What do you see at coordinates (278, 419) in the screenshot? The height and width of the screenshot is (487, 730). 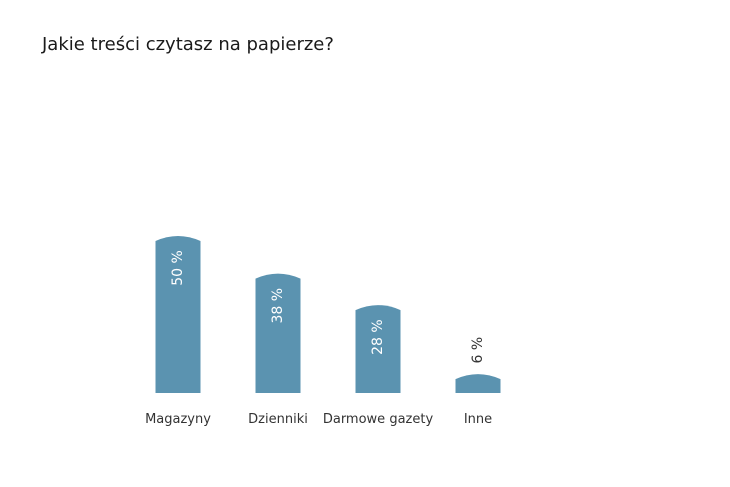 I see `category-label: Dzienniki` at bounding box center [278, 419].